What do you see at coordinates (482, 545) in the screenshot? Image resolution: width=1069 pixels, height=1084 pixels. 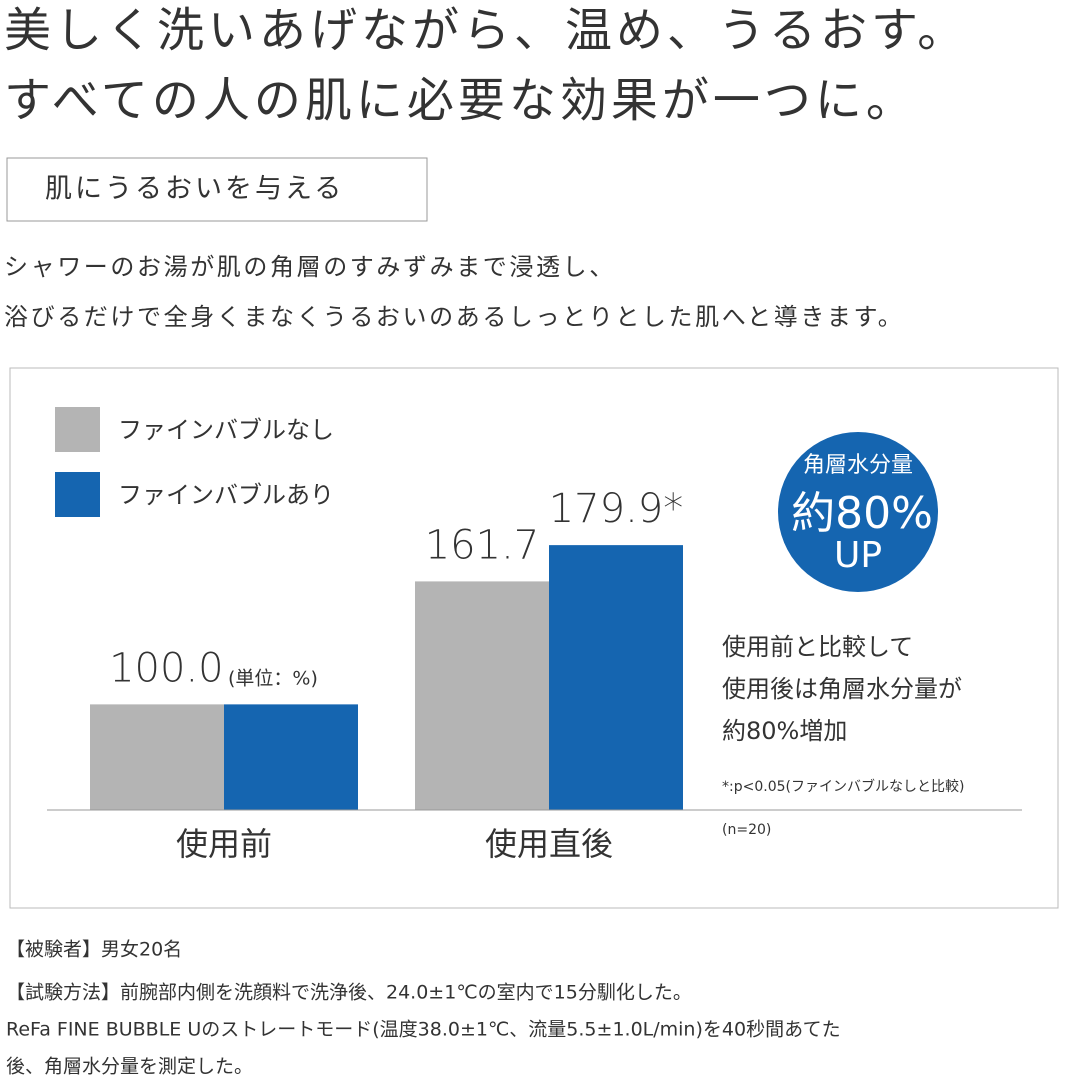 I see `value-label: 161.7` at bounding box center [482, 545].